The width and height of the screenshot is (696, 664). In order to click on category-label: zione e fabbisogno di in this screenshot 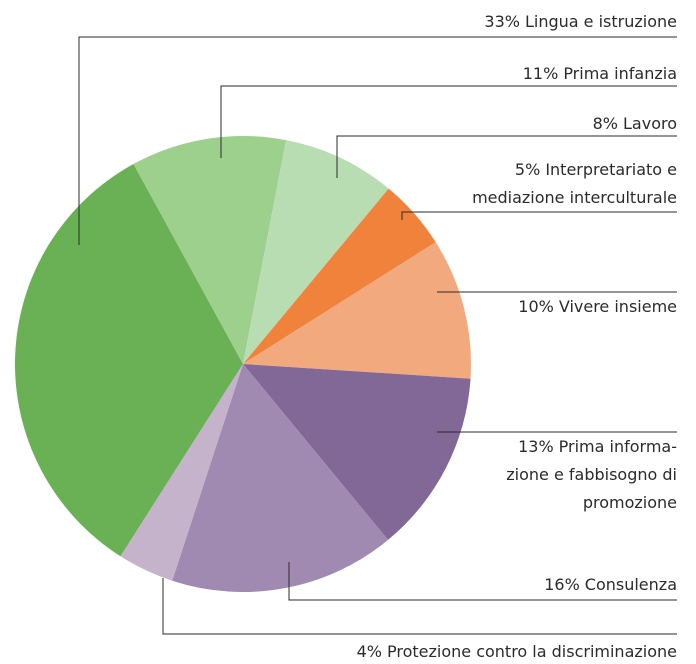, I will do `click(591, 474)`.